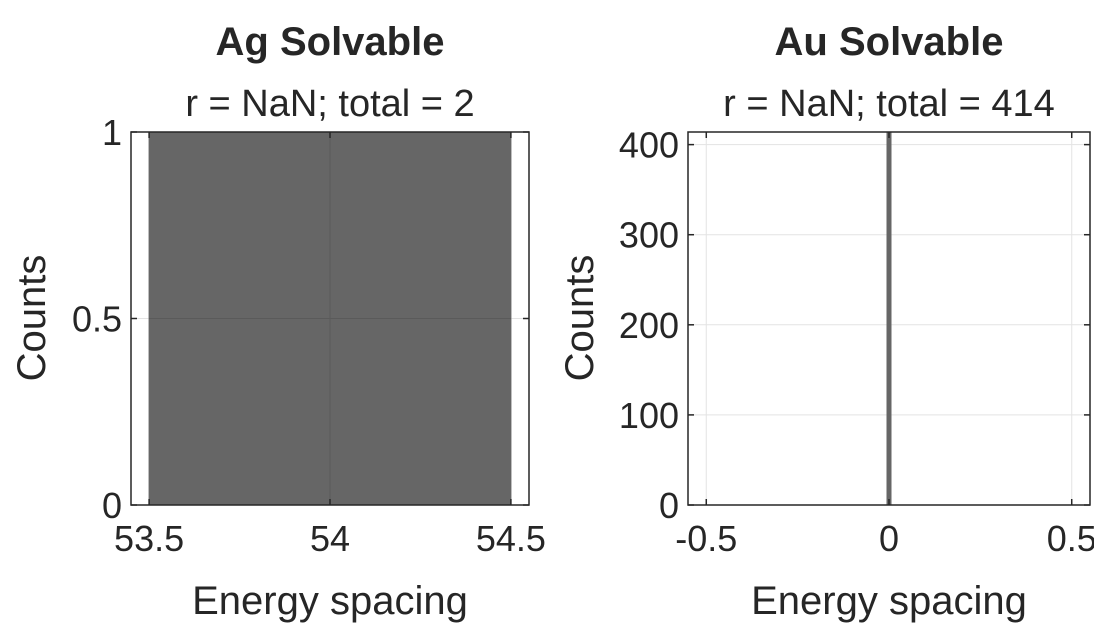 The height and width of the screenshot is (625, 1094). Describe the element at coordinates (649, 415) in the screenshot. I see `y-tick-label: 100` at that location.